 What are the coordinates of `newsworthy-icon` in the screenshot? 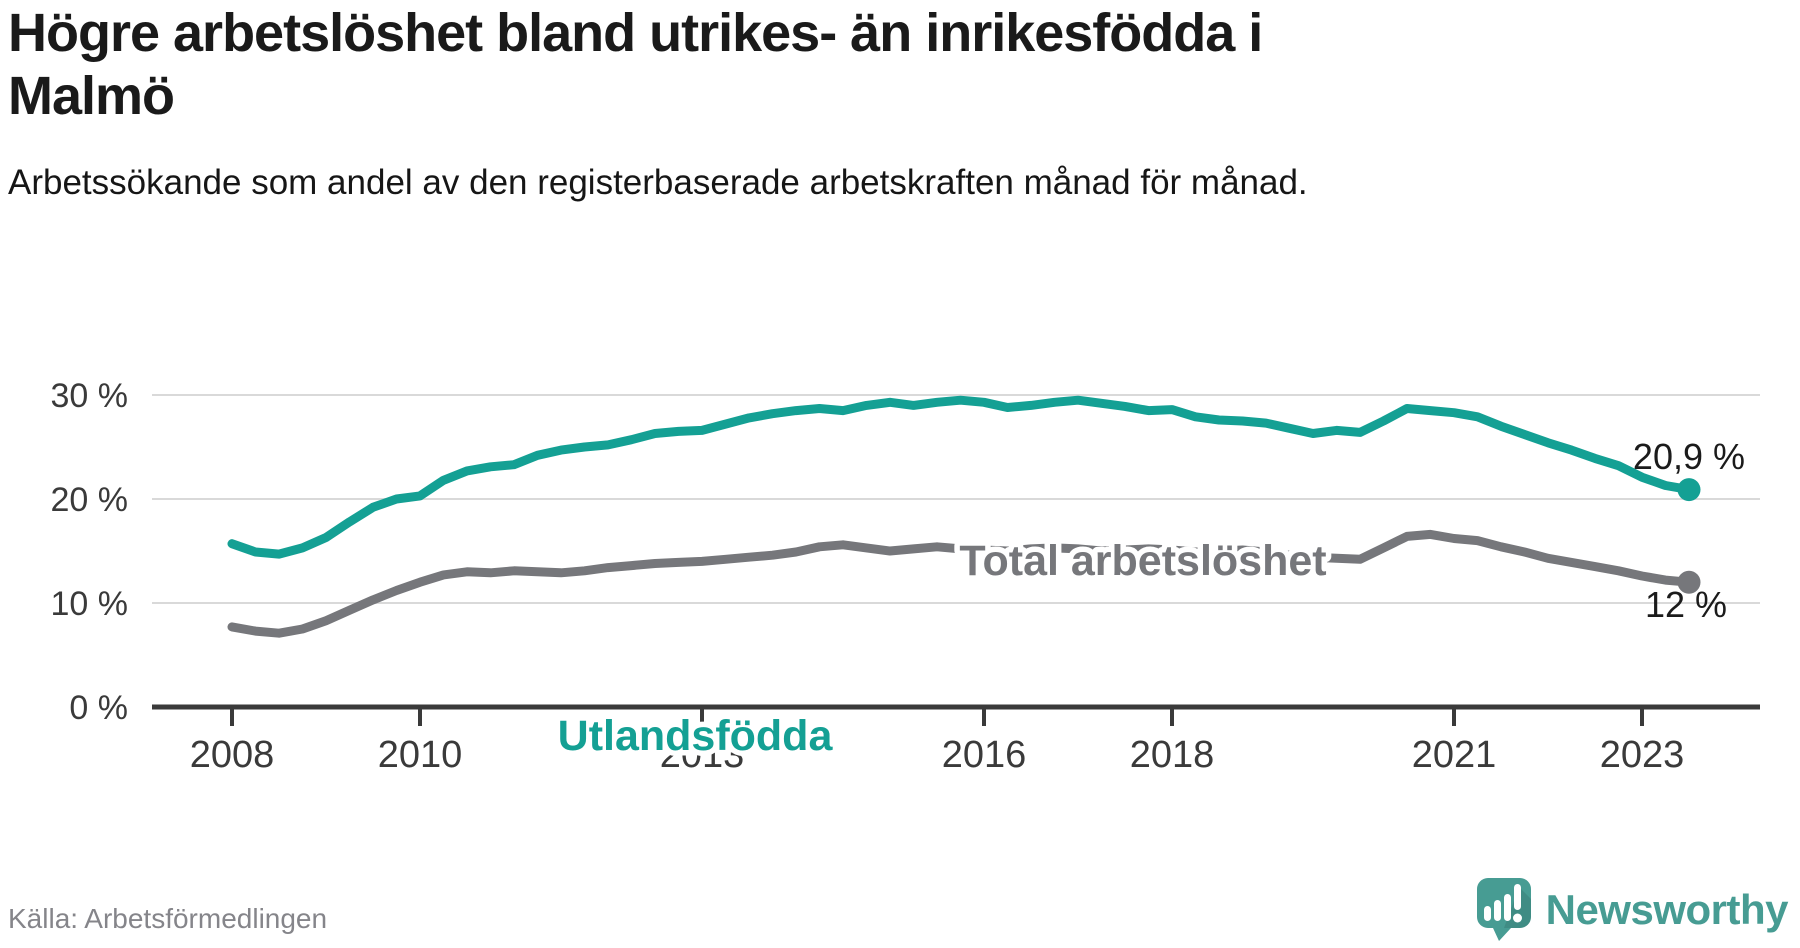 It's located at (1503, 909).